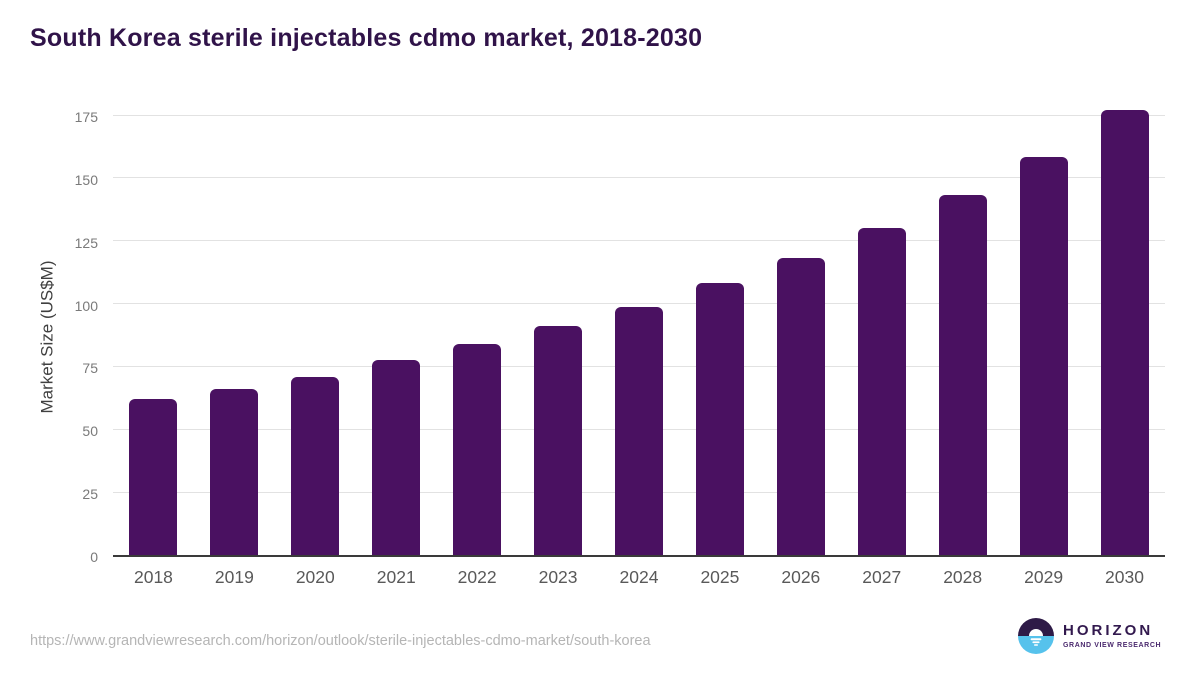  I want to click on x-label-2027: 2027, so click(882, 577).